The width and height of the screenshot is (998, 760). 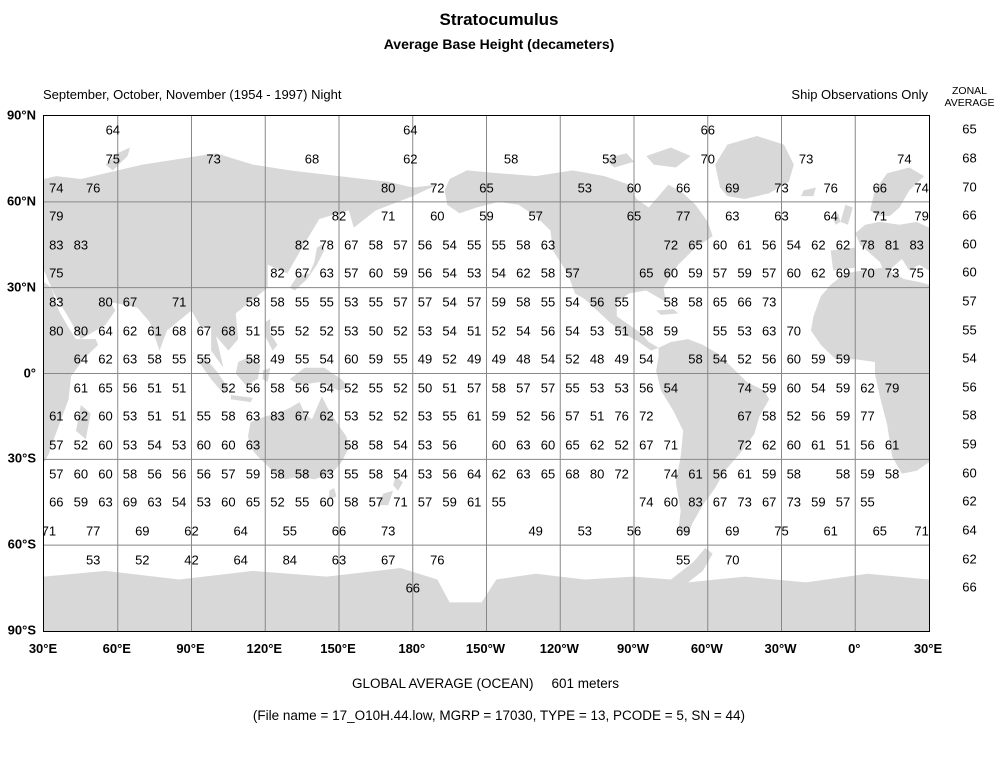 What do you see at coordinates (897, 192) in the screenshot?
I see `landmass-scandinavia` at bounding box center [897, 192].